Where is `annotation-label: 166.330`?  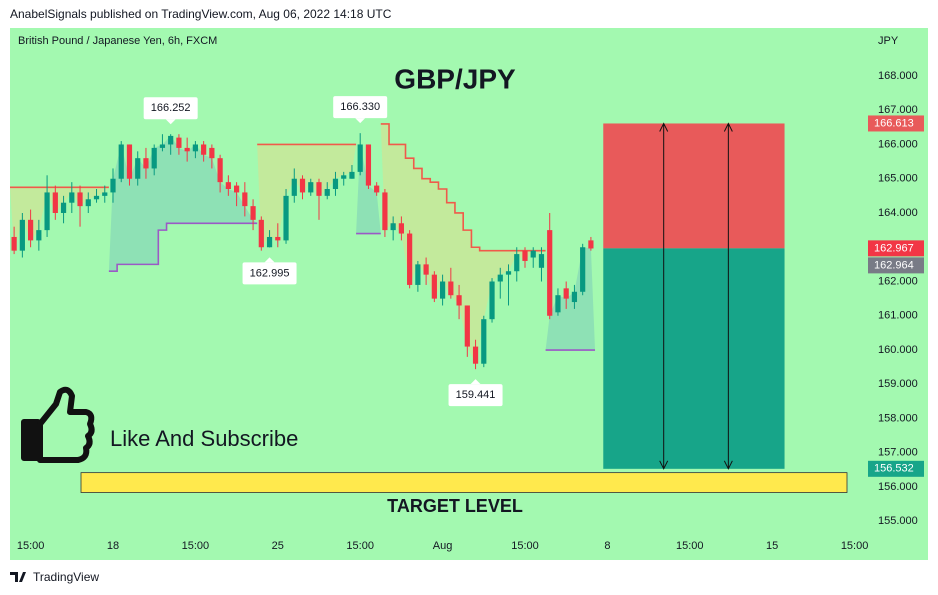 annotation-label: 166.330 is located at coordinates (360, 107).